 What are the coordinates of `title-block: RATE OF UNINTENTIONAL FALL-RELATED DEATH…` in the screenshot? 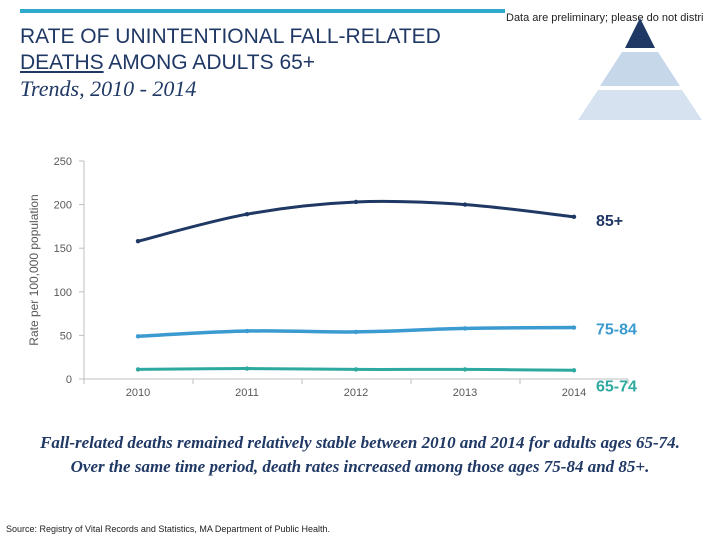 It's located at (270, 63).